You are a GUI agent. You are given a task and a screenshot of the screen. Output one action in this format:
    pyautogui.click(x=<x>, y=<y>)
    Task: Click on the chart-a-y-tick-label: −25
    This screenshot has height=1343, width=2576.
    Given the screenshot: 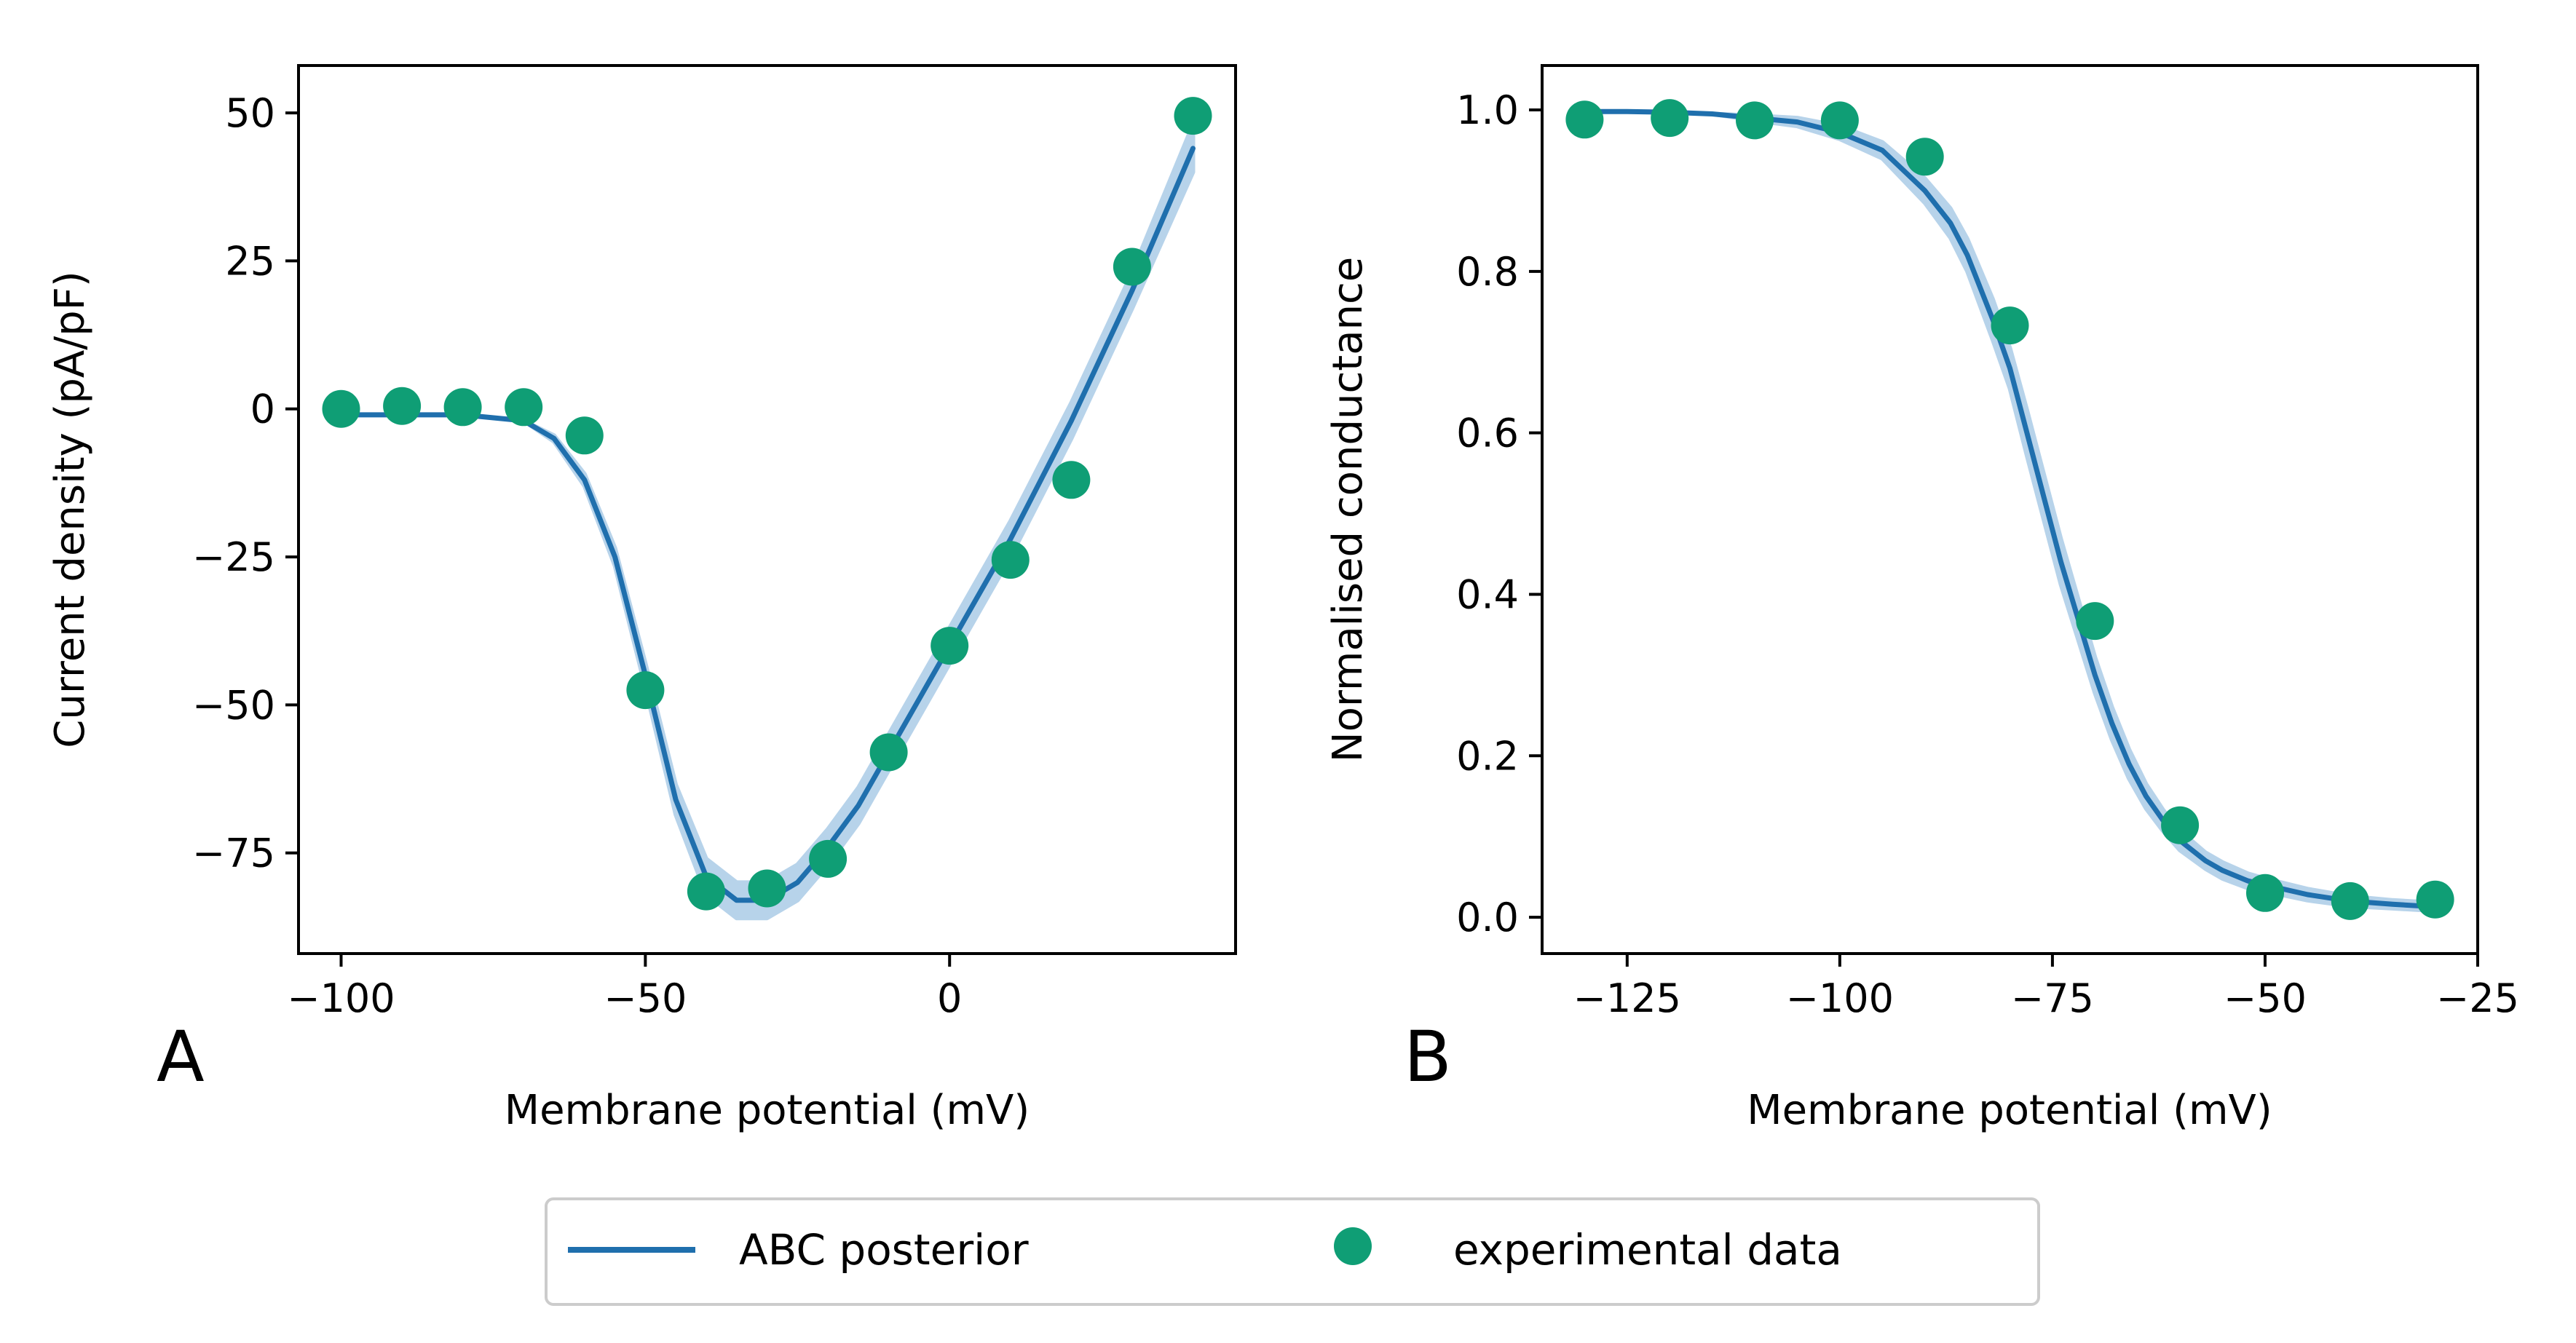 What is the action you would take?
    pyautogui.click(x=234, y=557)
    